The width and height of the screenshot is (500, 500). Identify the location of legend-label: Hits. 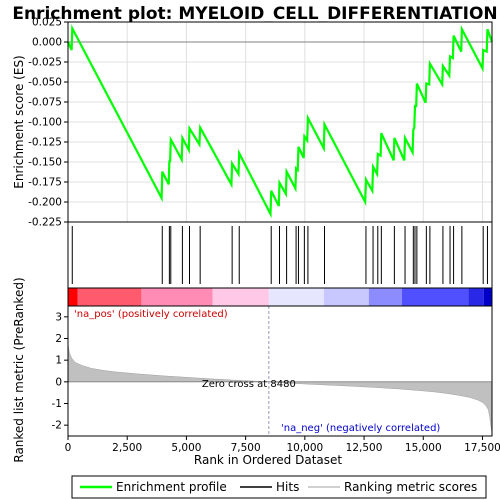
(287, 487).